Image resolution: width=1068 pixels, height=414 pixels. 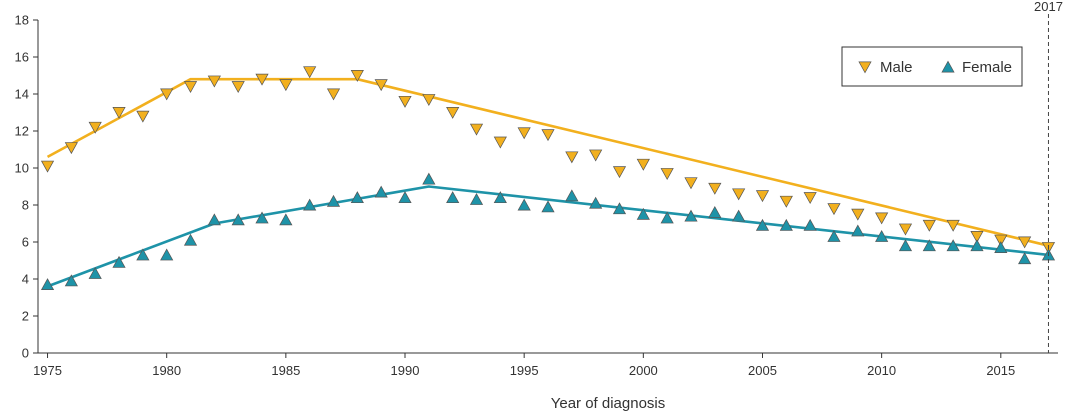 I want to click on legend-marker-female, so click(x=948, y=66).